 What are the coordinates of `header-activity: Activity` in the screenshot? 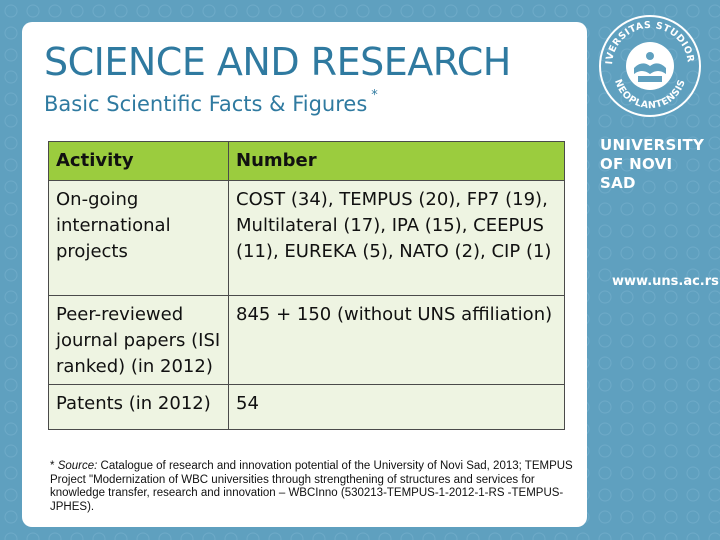 It's located at (138, 161).